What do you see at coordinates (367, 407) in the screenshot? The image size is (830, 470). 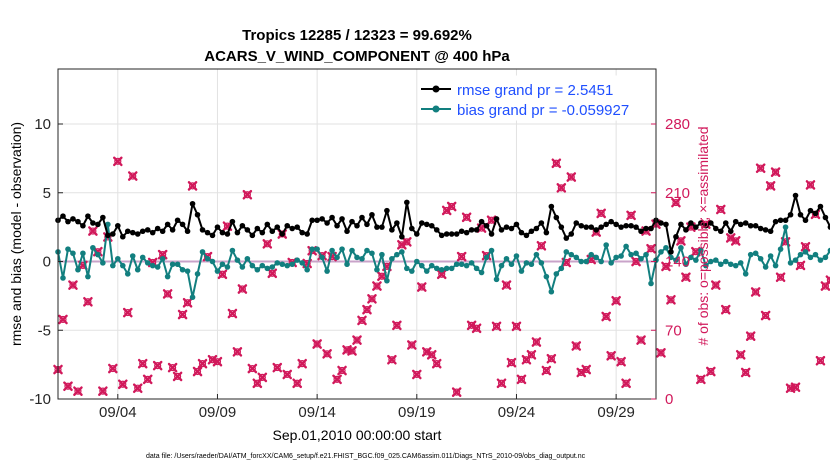 I see `x-axis-ticks: 09/04 09/09 09/14 09/19 09/24 09/29` at bounding box center [367, 407].